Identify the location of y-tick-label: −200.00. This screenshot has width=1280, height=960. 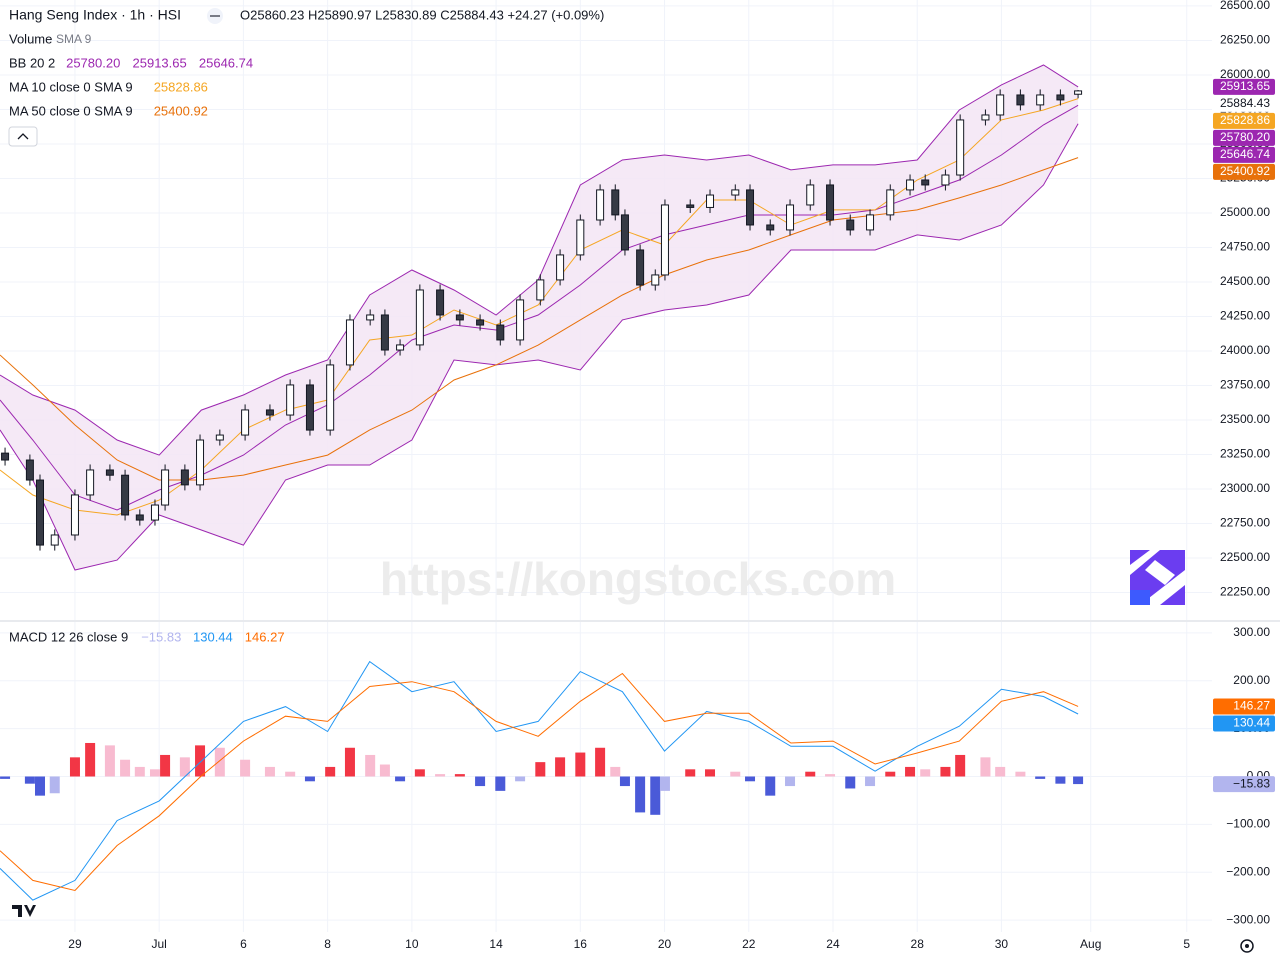
(1248, 871).